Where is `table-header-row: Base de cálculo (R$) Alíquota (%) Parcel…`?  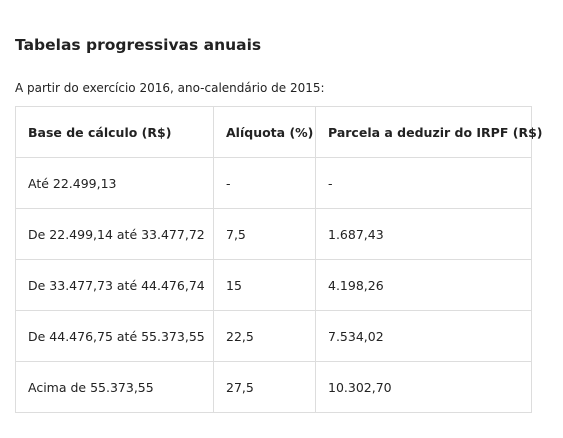 table-header-row: Base de cálculo (R$) Alíquota (%) Parcel… is located at coordinates (278, 132).